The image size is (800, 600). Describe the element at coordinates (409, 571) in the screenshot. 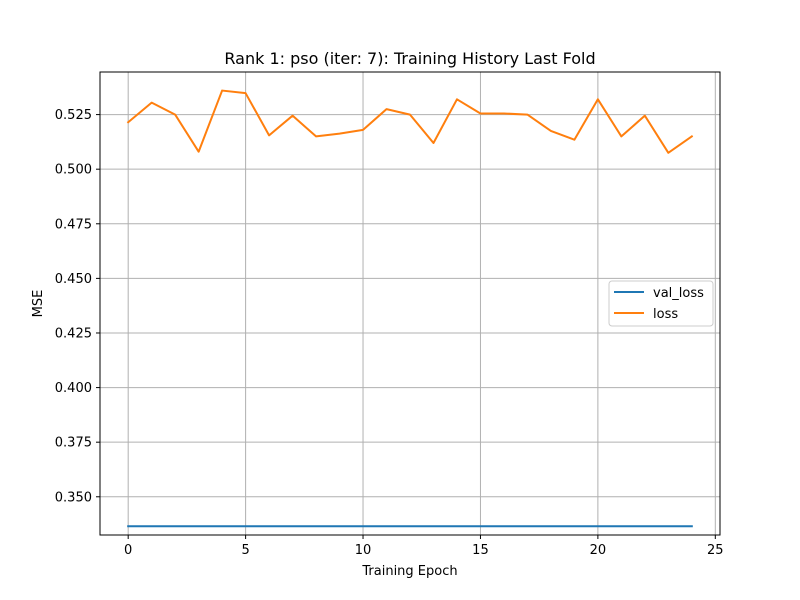

I see `x-axis-label: Training Epoch` at that location.